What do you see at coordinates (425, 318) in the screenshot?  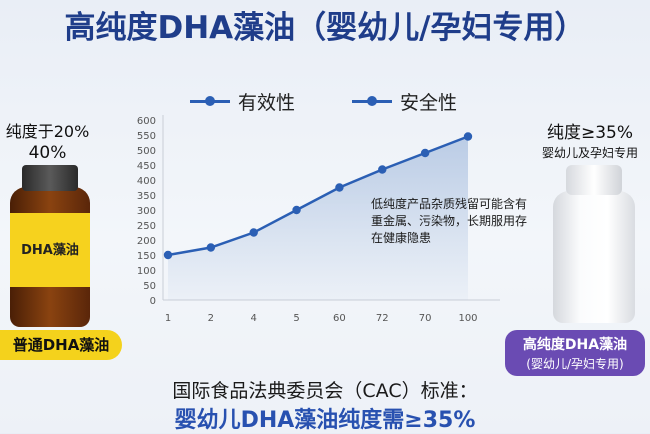 I see `x-tick-label: 70` at bounding box center [425, 318].